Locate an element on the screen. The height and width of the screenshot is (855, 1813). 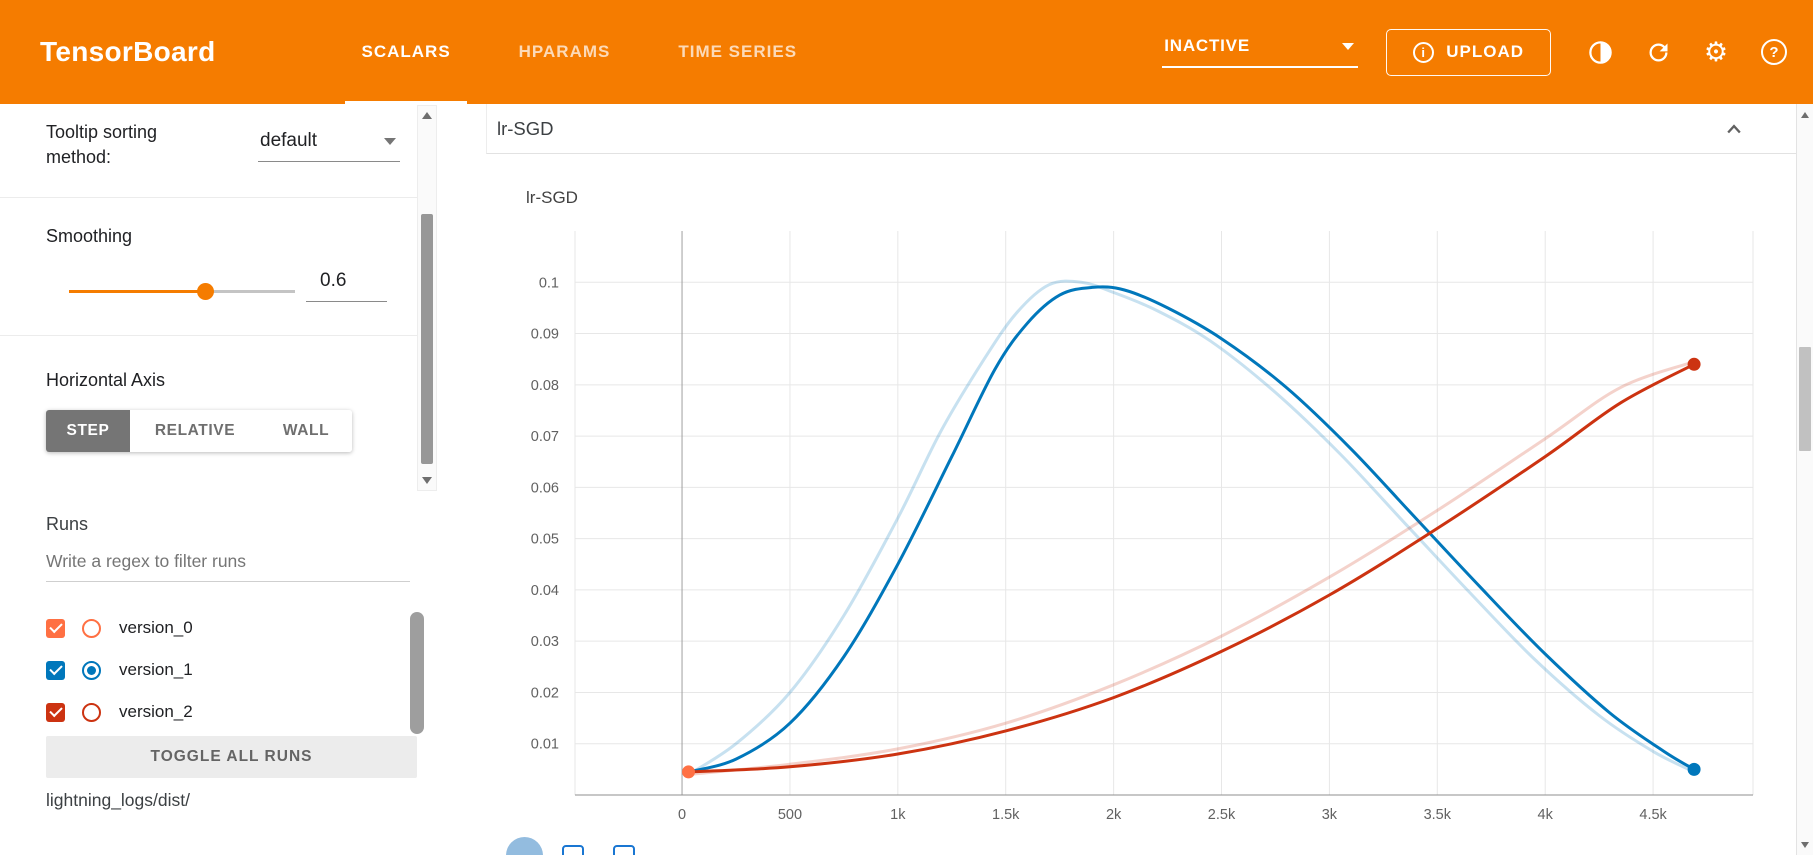
smoothing-slider is located at coordinates (182, 291).